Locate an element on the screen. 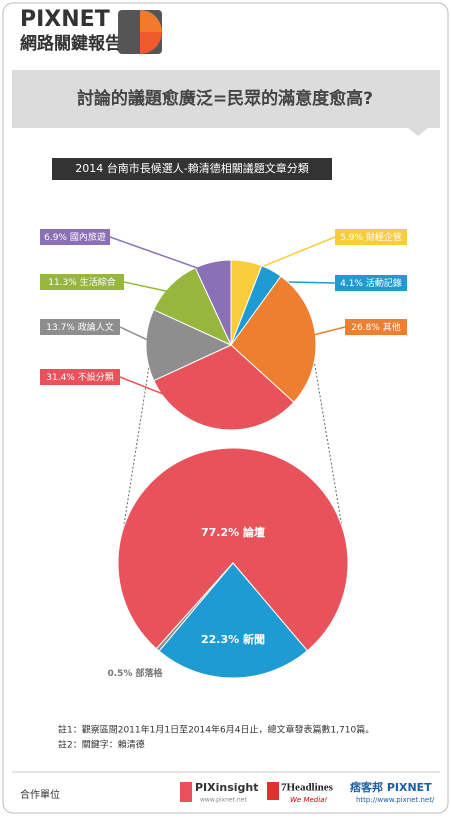  value-label: 11.3% is located at coordinates (62, 283).